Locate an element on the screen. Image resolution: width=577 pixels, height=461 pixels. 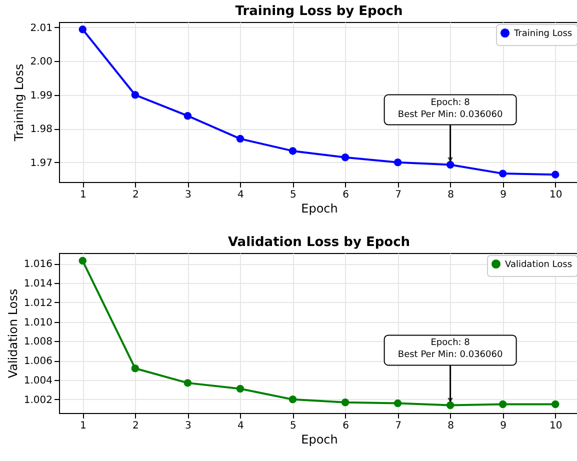
y-tick-label: 1.004 is located at coordinates (38, 381).